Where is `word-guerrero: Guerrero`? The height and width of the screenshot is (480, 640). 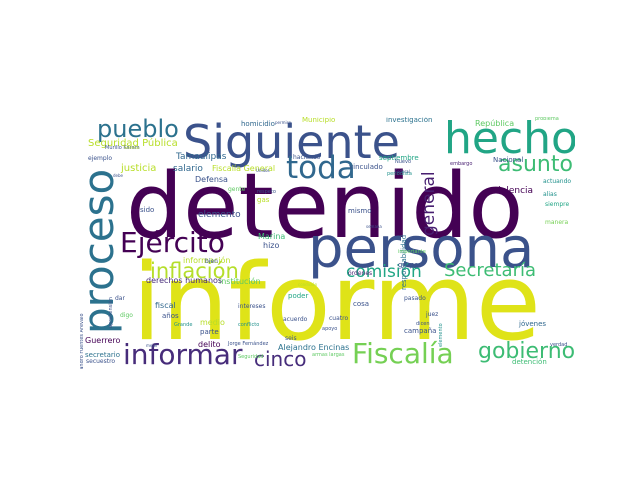 word-guerrero: Guerrero is located at coordinates (103, 340).